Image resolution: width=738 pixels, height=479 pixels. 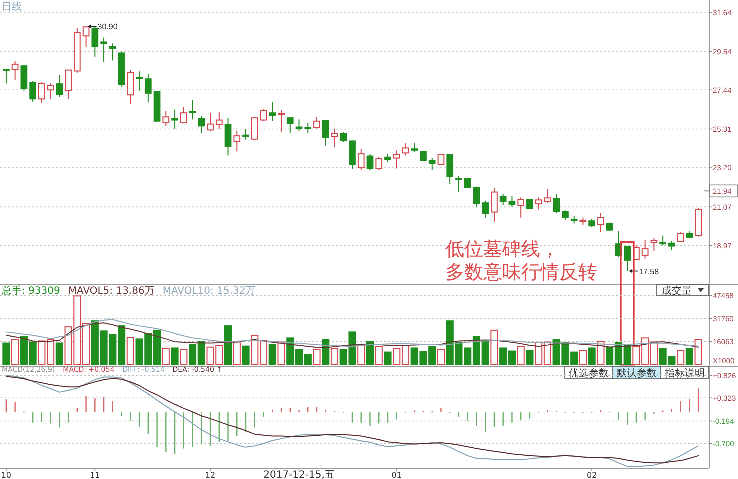 What do you see at coordinates (95, 475) in the screenshot?
I see `x-tick-label: 11` at bounding box center [95, 475].